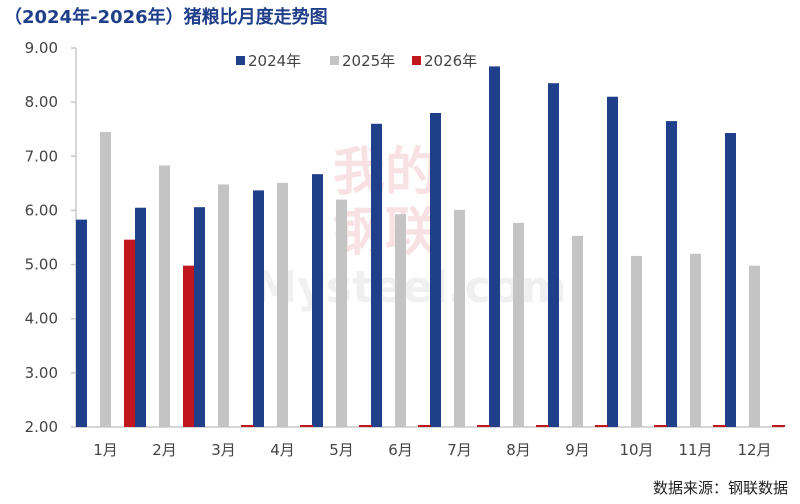 This screenshot has width=800, height=504. What do you see at coordinates (518, 450) in the screenshot?
I see `x-tick-label: 8月` at bounding box center [518, 450].